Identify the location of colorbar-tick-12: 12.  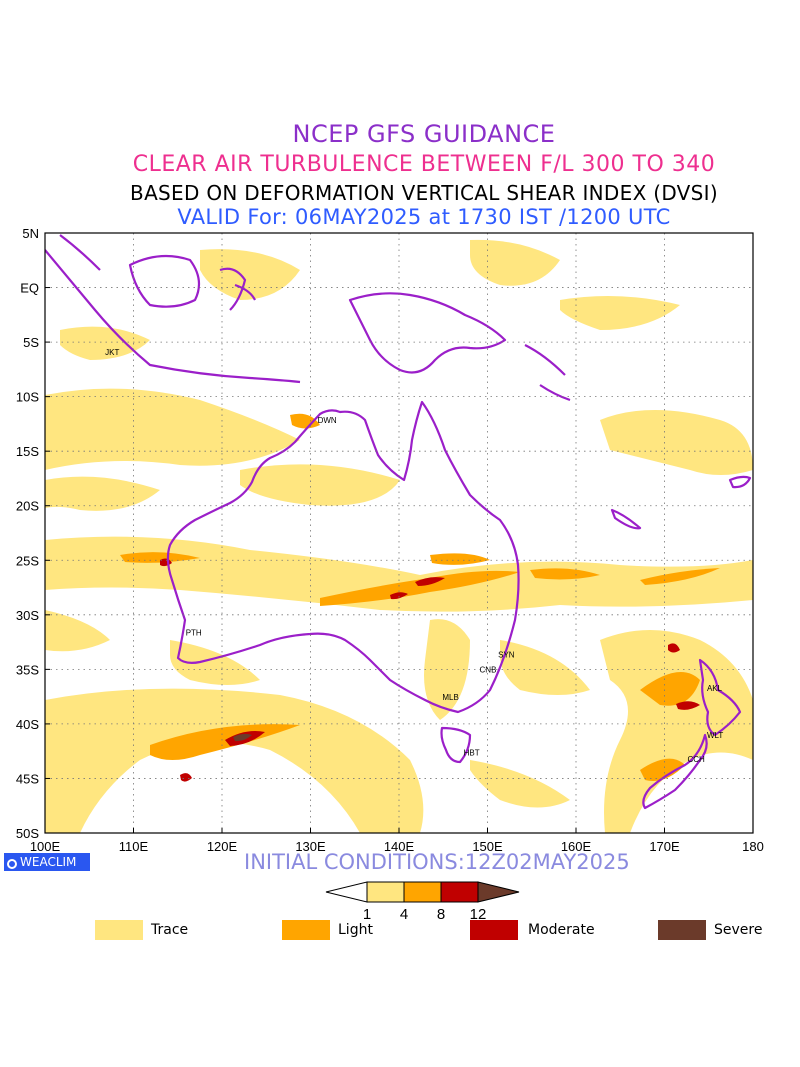
(478, 914).